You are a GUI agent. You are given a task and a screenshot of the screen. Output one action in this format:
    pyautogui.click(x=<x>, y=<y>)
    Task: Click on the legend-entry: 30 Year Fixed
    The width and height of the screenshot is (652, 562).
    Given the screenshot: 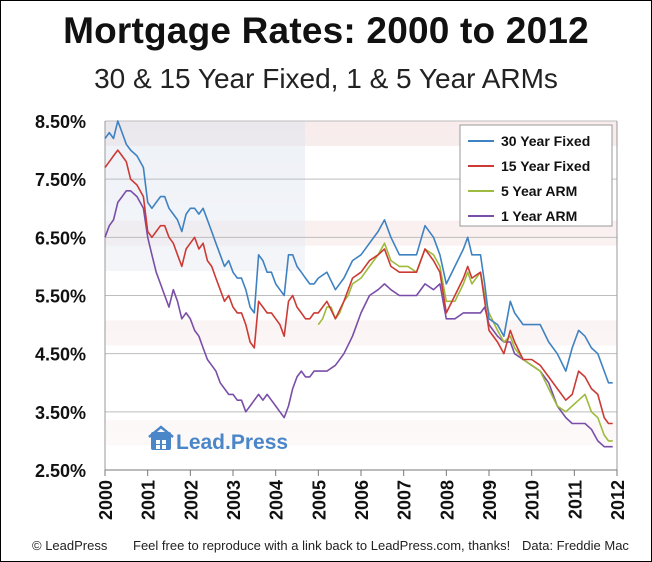 What is the action you would take?
    pyautogui.click(x=545, y=141)
    